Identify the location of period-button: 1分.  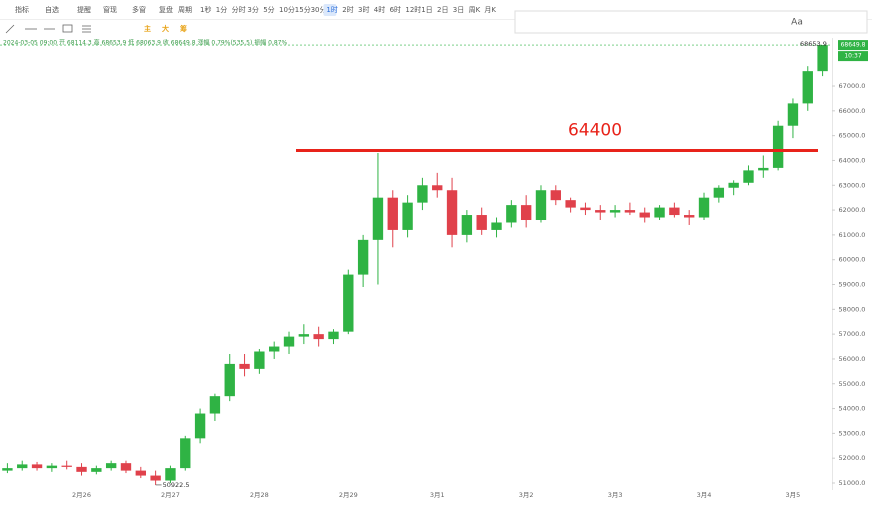
(221, 9).